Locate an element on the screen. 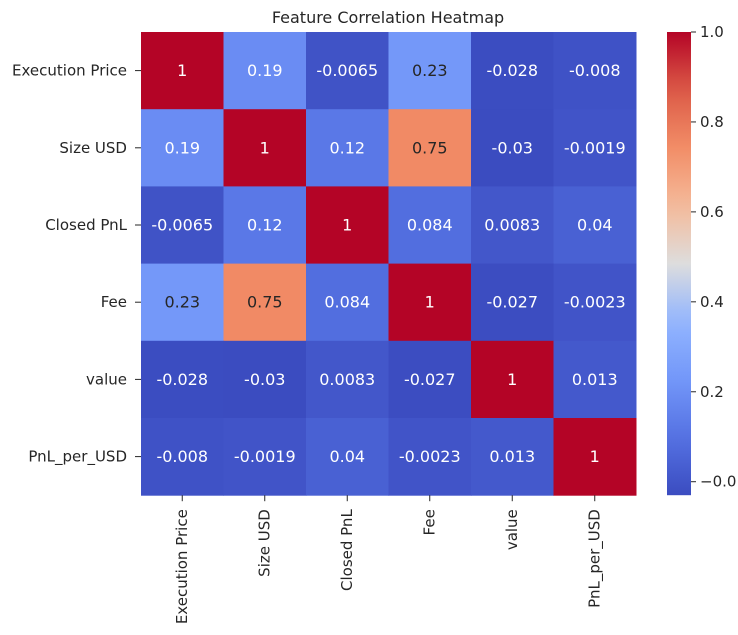 The image size is (738, 635). colorbar-gradient is located at coordinates (679, 264).